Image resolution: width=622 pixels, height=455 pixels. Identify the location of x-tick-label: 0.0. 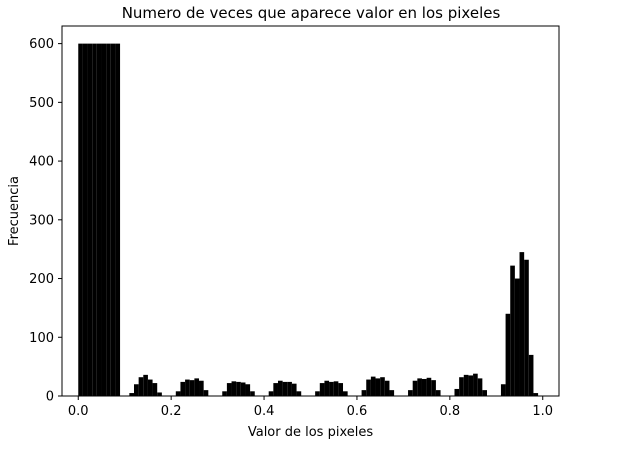
(78, 411).